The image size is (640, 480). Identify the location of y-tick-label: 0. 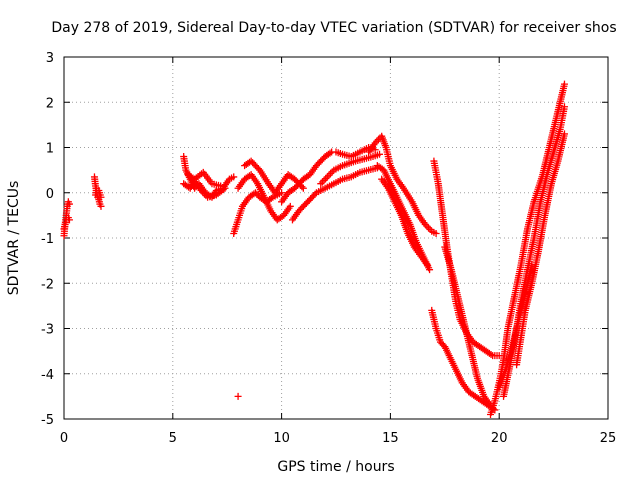
(50, 194).